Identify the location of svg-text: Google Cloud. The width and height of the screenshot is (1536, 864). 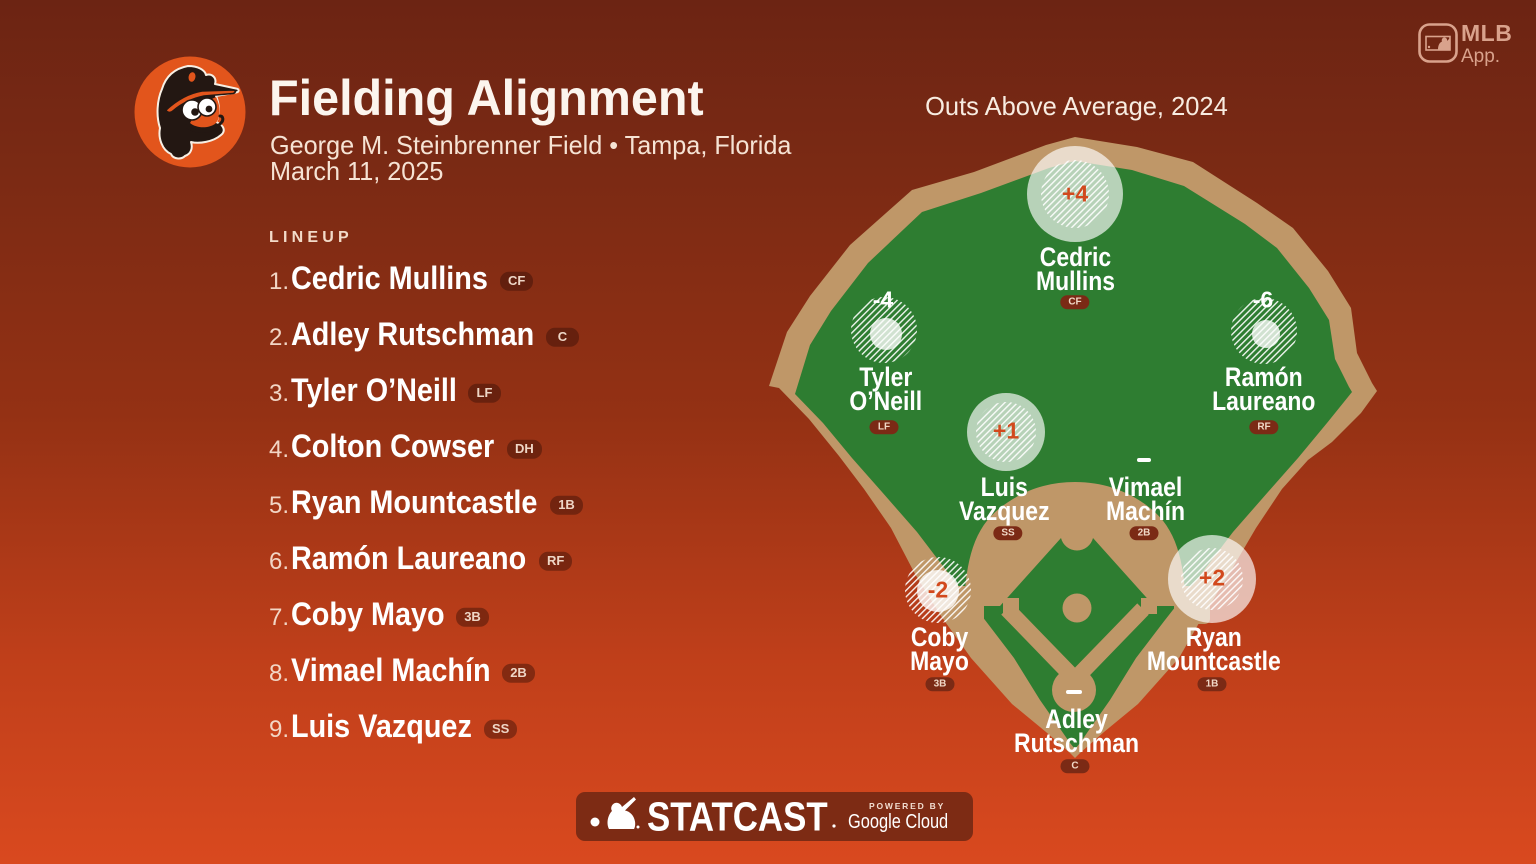
(898, 820).